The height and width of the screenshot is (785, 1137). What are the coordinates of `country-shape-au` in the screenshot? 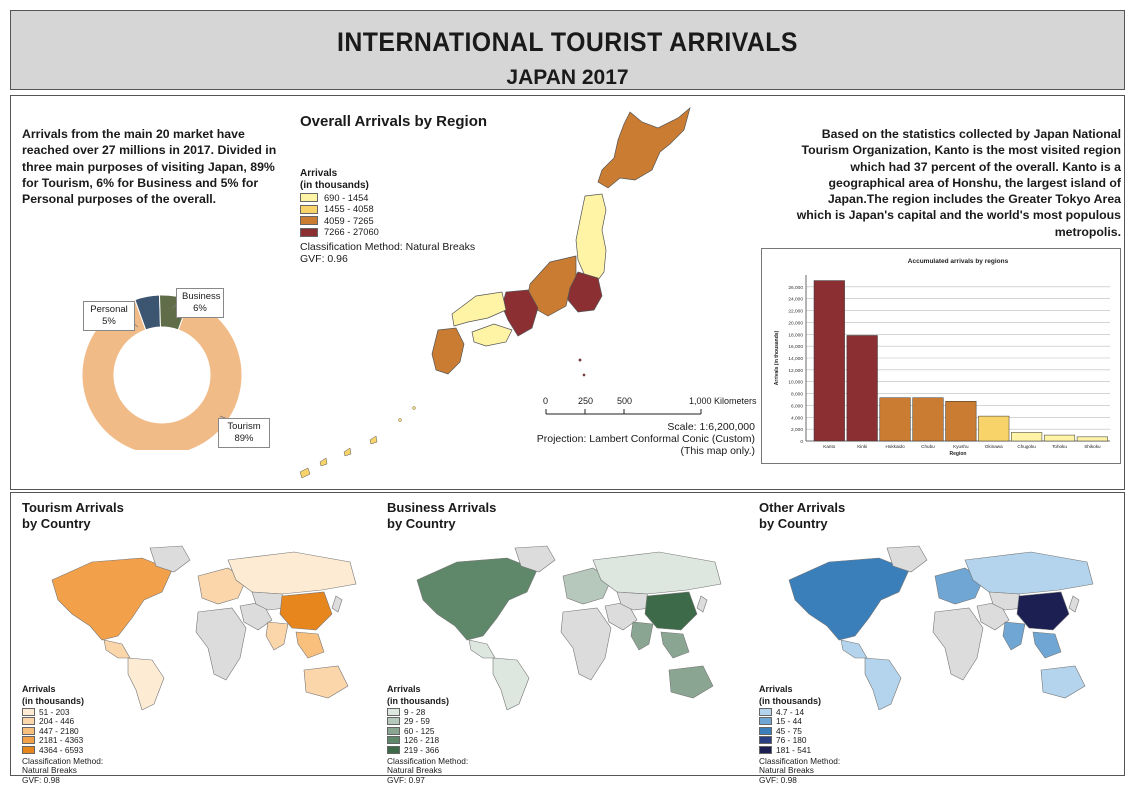 It's located at (326, 682).